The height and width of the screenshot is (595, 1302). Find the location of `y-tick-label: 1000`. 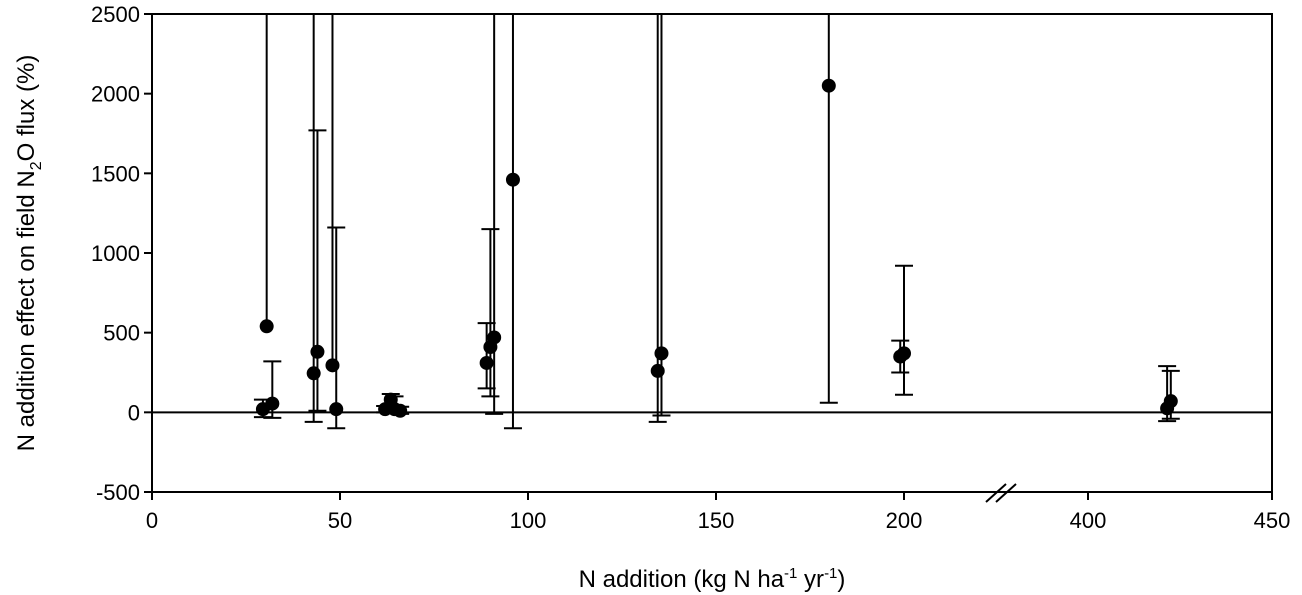

y-tick-label: 1000 is located at coordinates (115, 253).